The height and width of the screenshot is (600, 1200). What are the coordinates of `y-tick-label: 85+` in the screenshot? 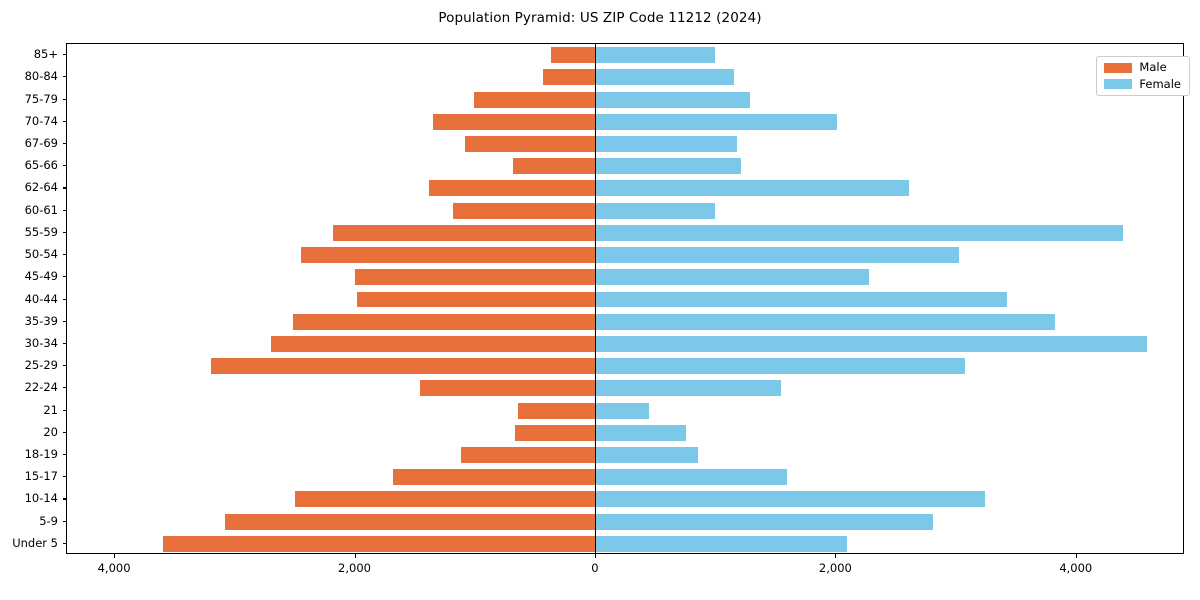 It's located at (45, 54).